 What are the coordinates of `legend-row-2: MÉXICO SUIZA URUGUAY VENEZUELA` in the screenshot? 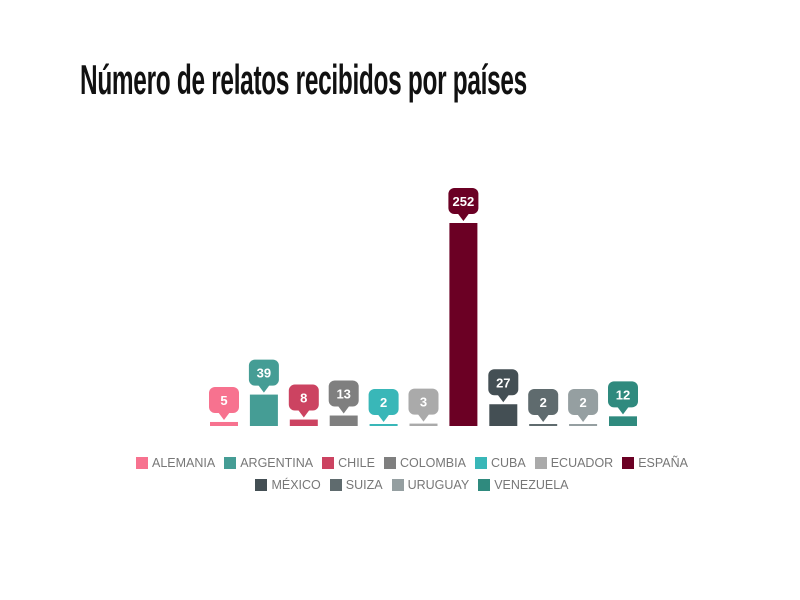 It's located at (400, 485).